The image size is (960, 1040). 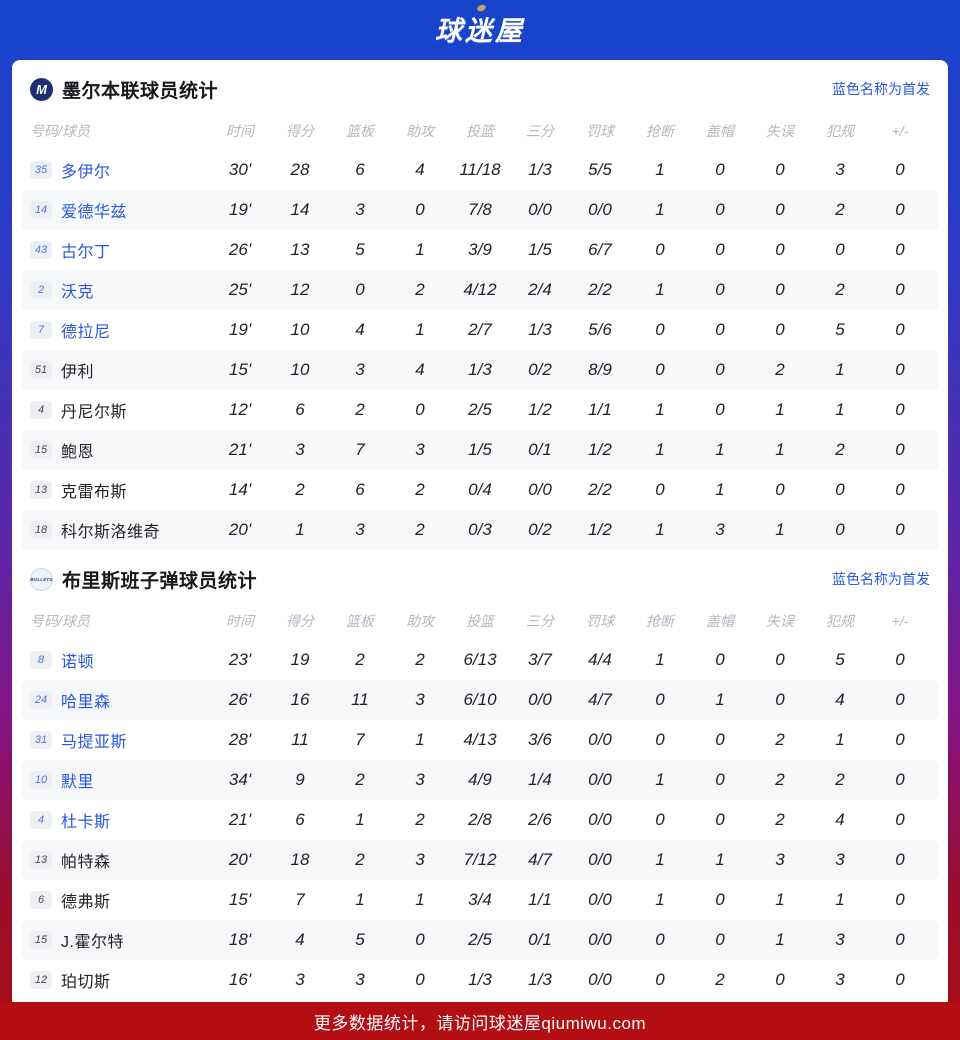 What do you see at coordinates (78, 372) in the screenshot?
I see `player-name: 伊利` at bounding box center [78, 372].